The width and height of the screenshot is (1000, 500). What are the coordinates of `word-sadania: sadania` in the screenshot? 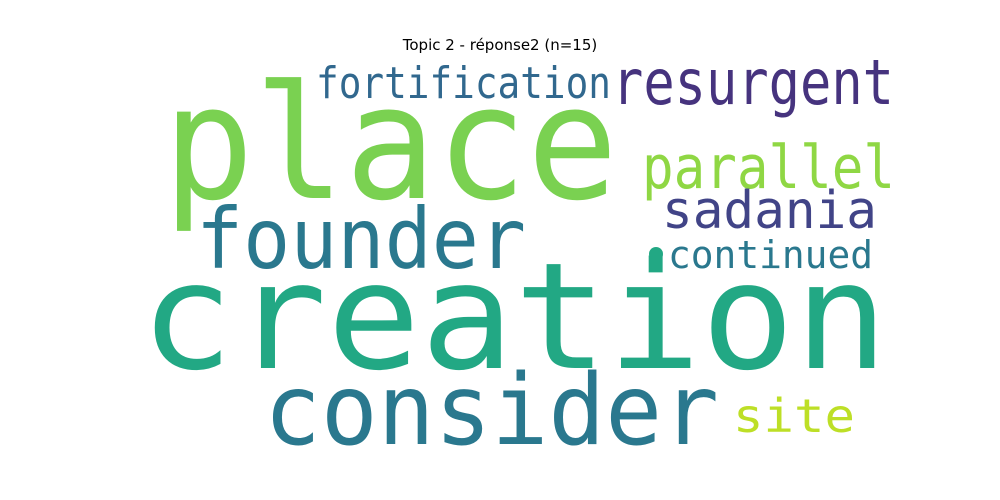 It's located at (769, 211).